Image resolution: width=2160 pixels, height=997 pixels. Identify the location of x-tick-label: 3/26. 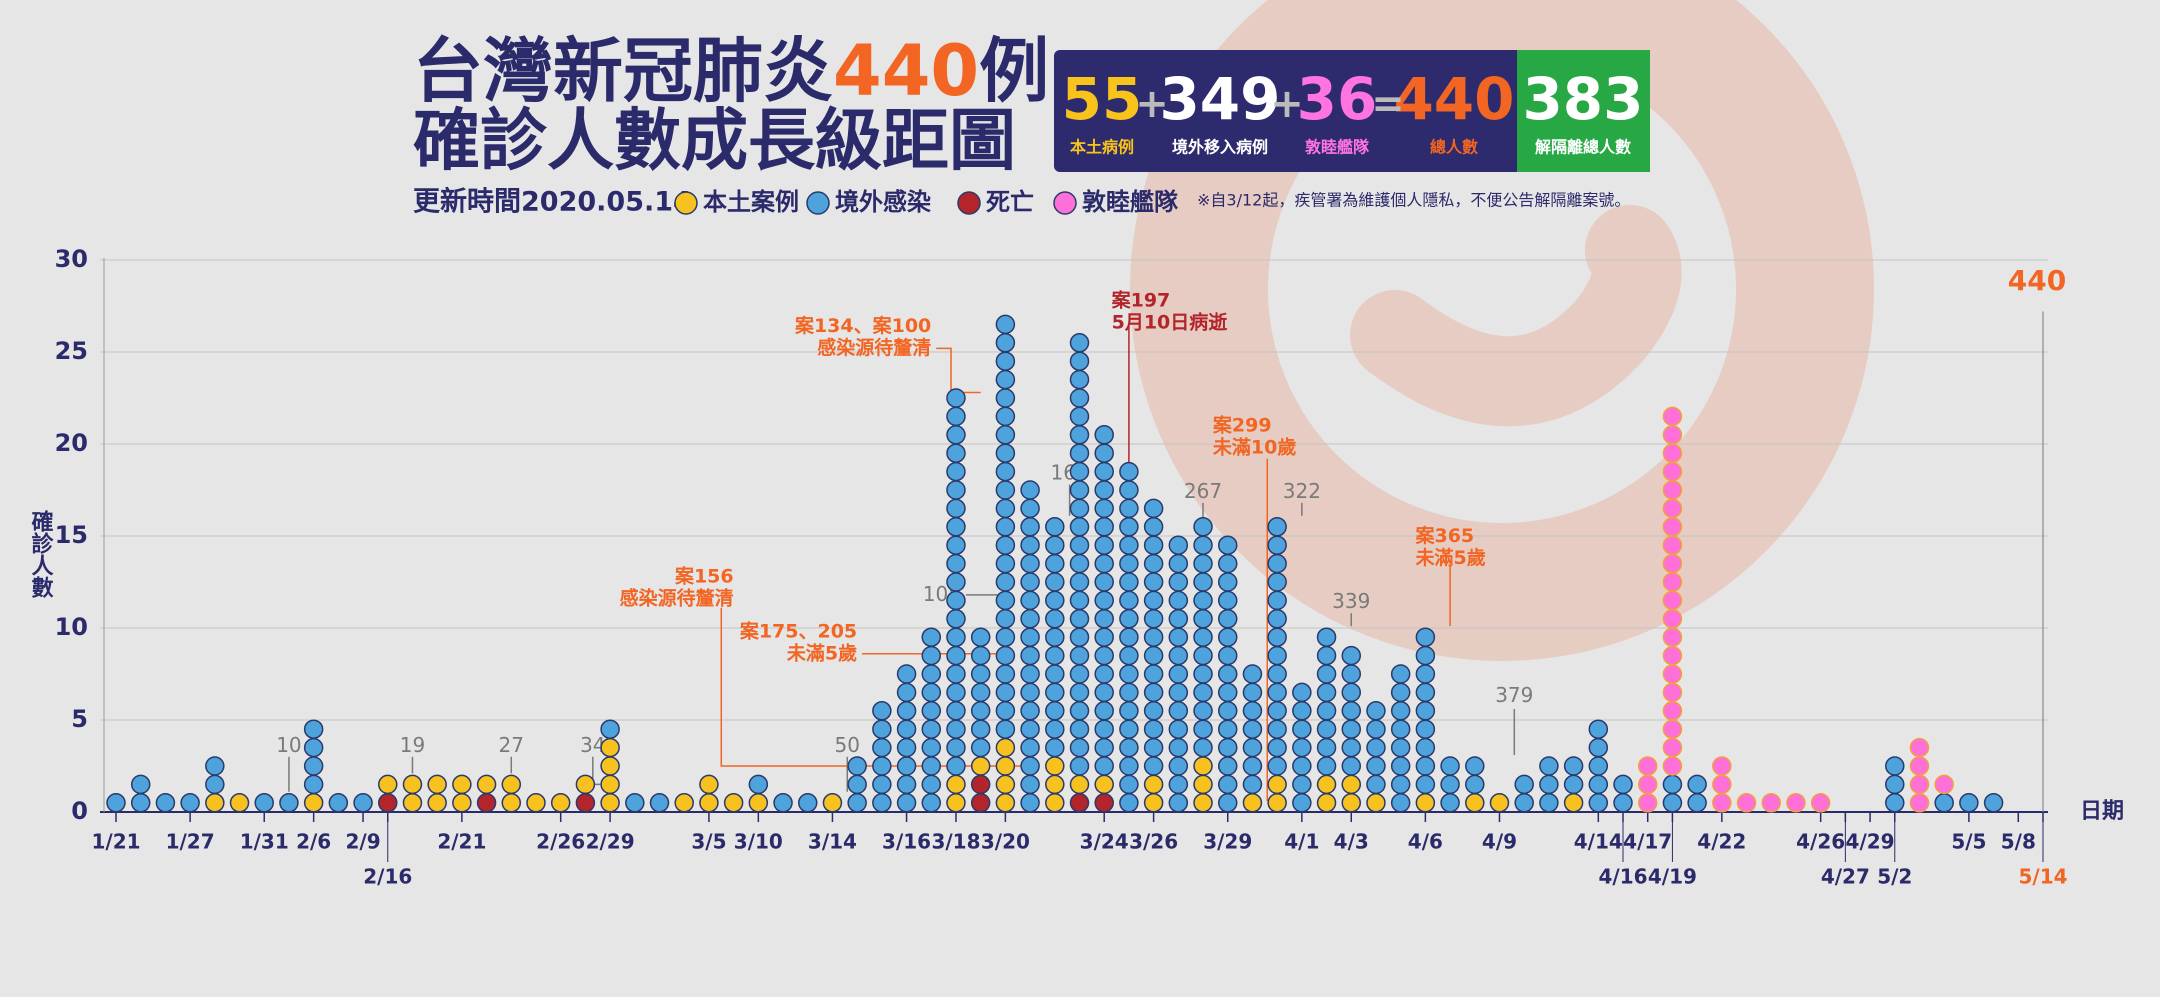
(1153, 842).